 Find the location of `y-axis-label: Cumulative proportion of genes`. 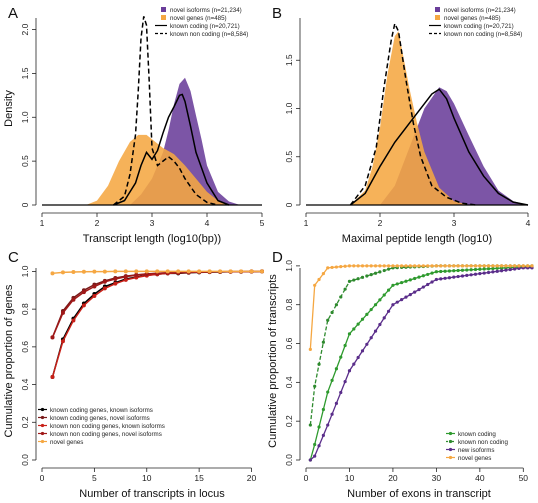

y-axis-label: Cumulative proportion of genes is located at coordinates (9, 360).